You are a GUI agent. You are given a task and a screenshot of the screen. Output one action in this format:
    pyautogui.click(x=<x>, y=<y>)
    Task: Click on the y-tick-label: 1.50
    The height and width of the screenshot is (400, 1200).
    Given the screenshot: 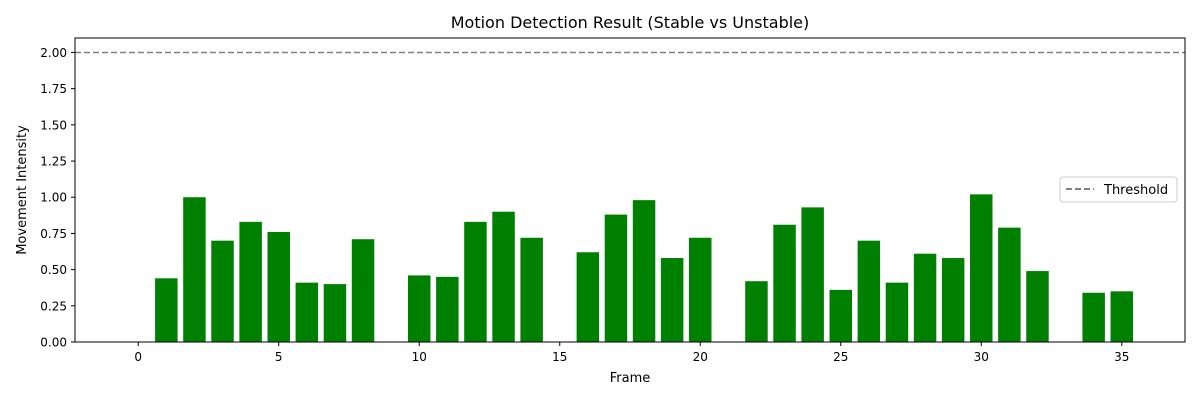 What is the action you would take?
    pyautogui.click(x=53, y=125)
    